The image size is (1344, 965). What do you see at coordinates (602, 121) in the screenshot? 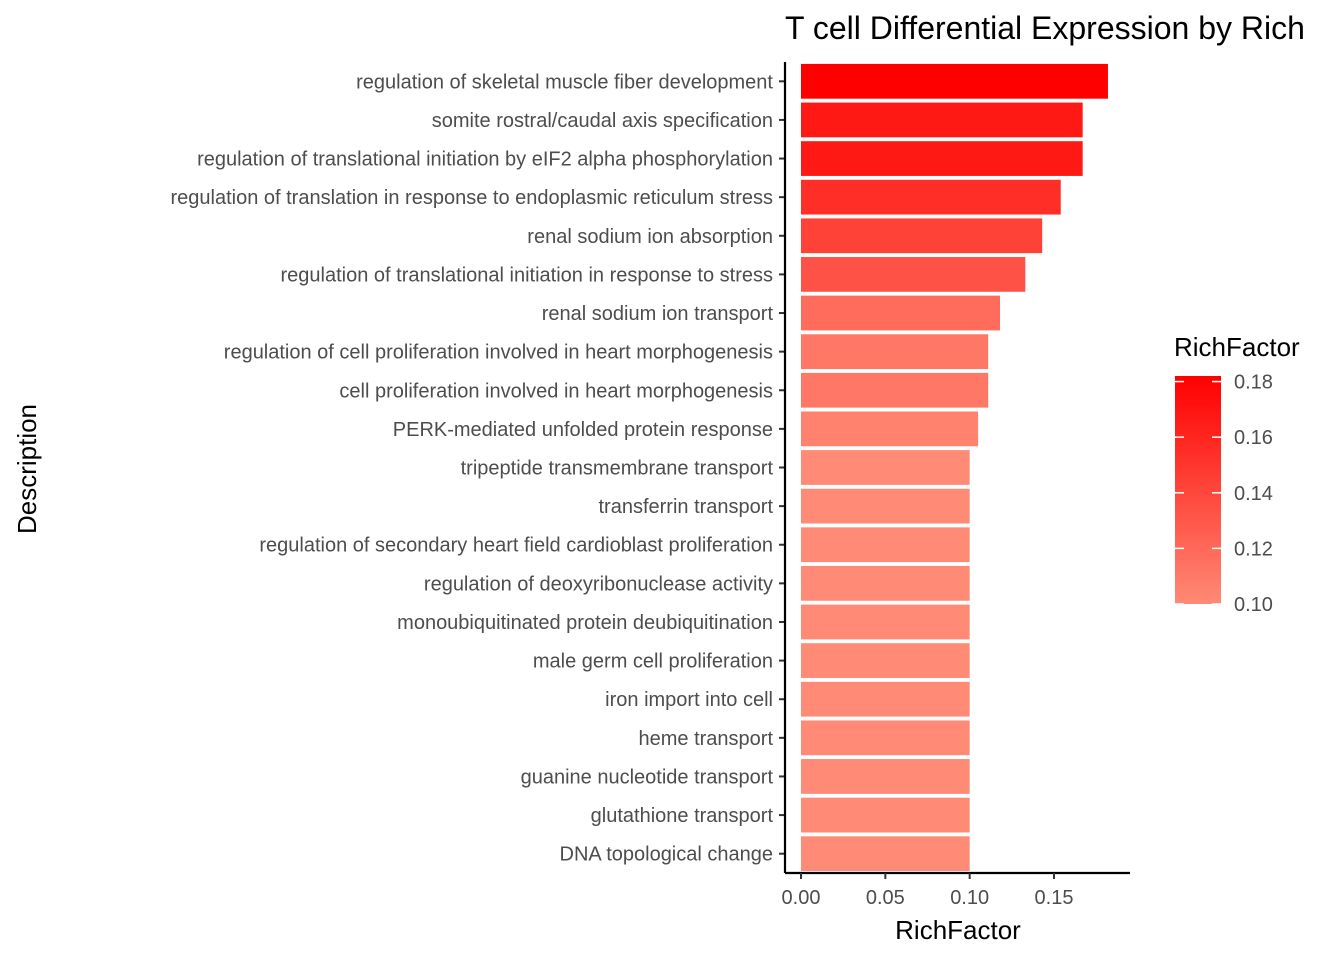
I see `category-label: somite rostral/caudal axis specification` at bounding box center [602, 121].